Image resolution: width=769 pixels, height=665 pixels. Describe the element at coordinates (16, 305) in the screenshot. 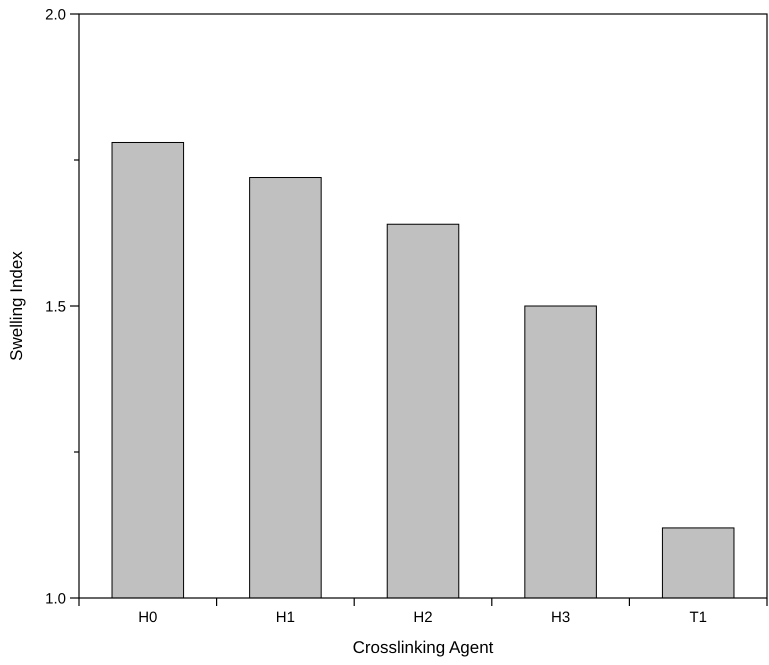

I see `y-axis-title: Swelling Index` at that location.